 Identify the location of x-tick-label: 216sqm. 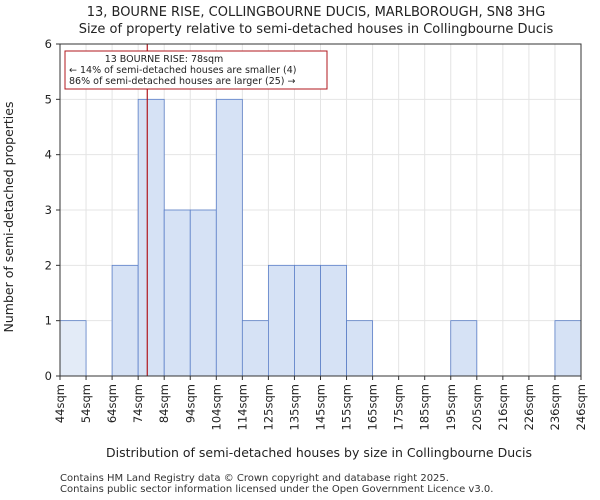
(503, 407).